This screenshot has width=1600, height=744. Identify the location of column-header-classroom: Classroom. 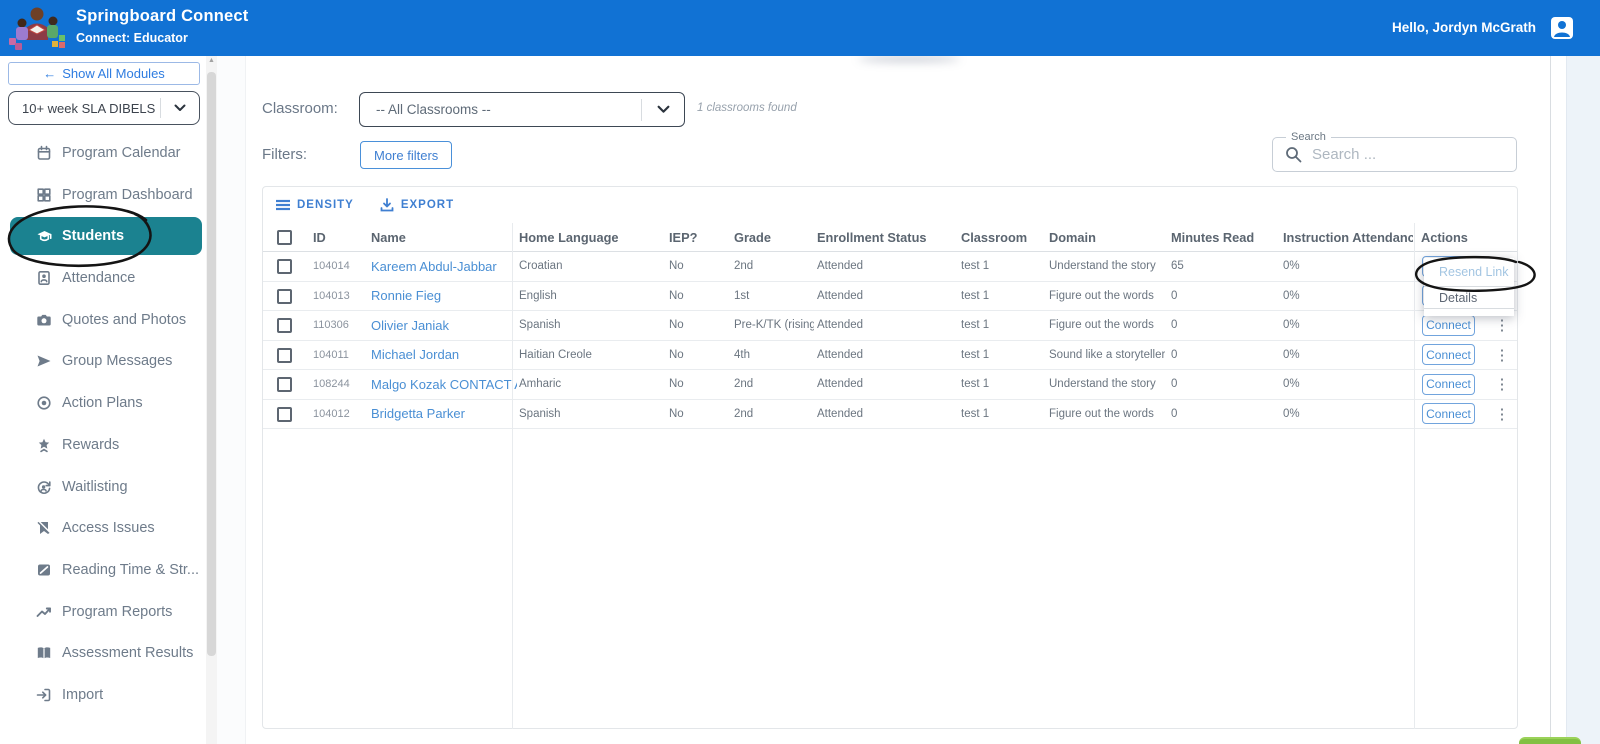
(994, 237).